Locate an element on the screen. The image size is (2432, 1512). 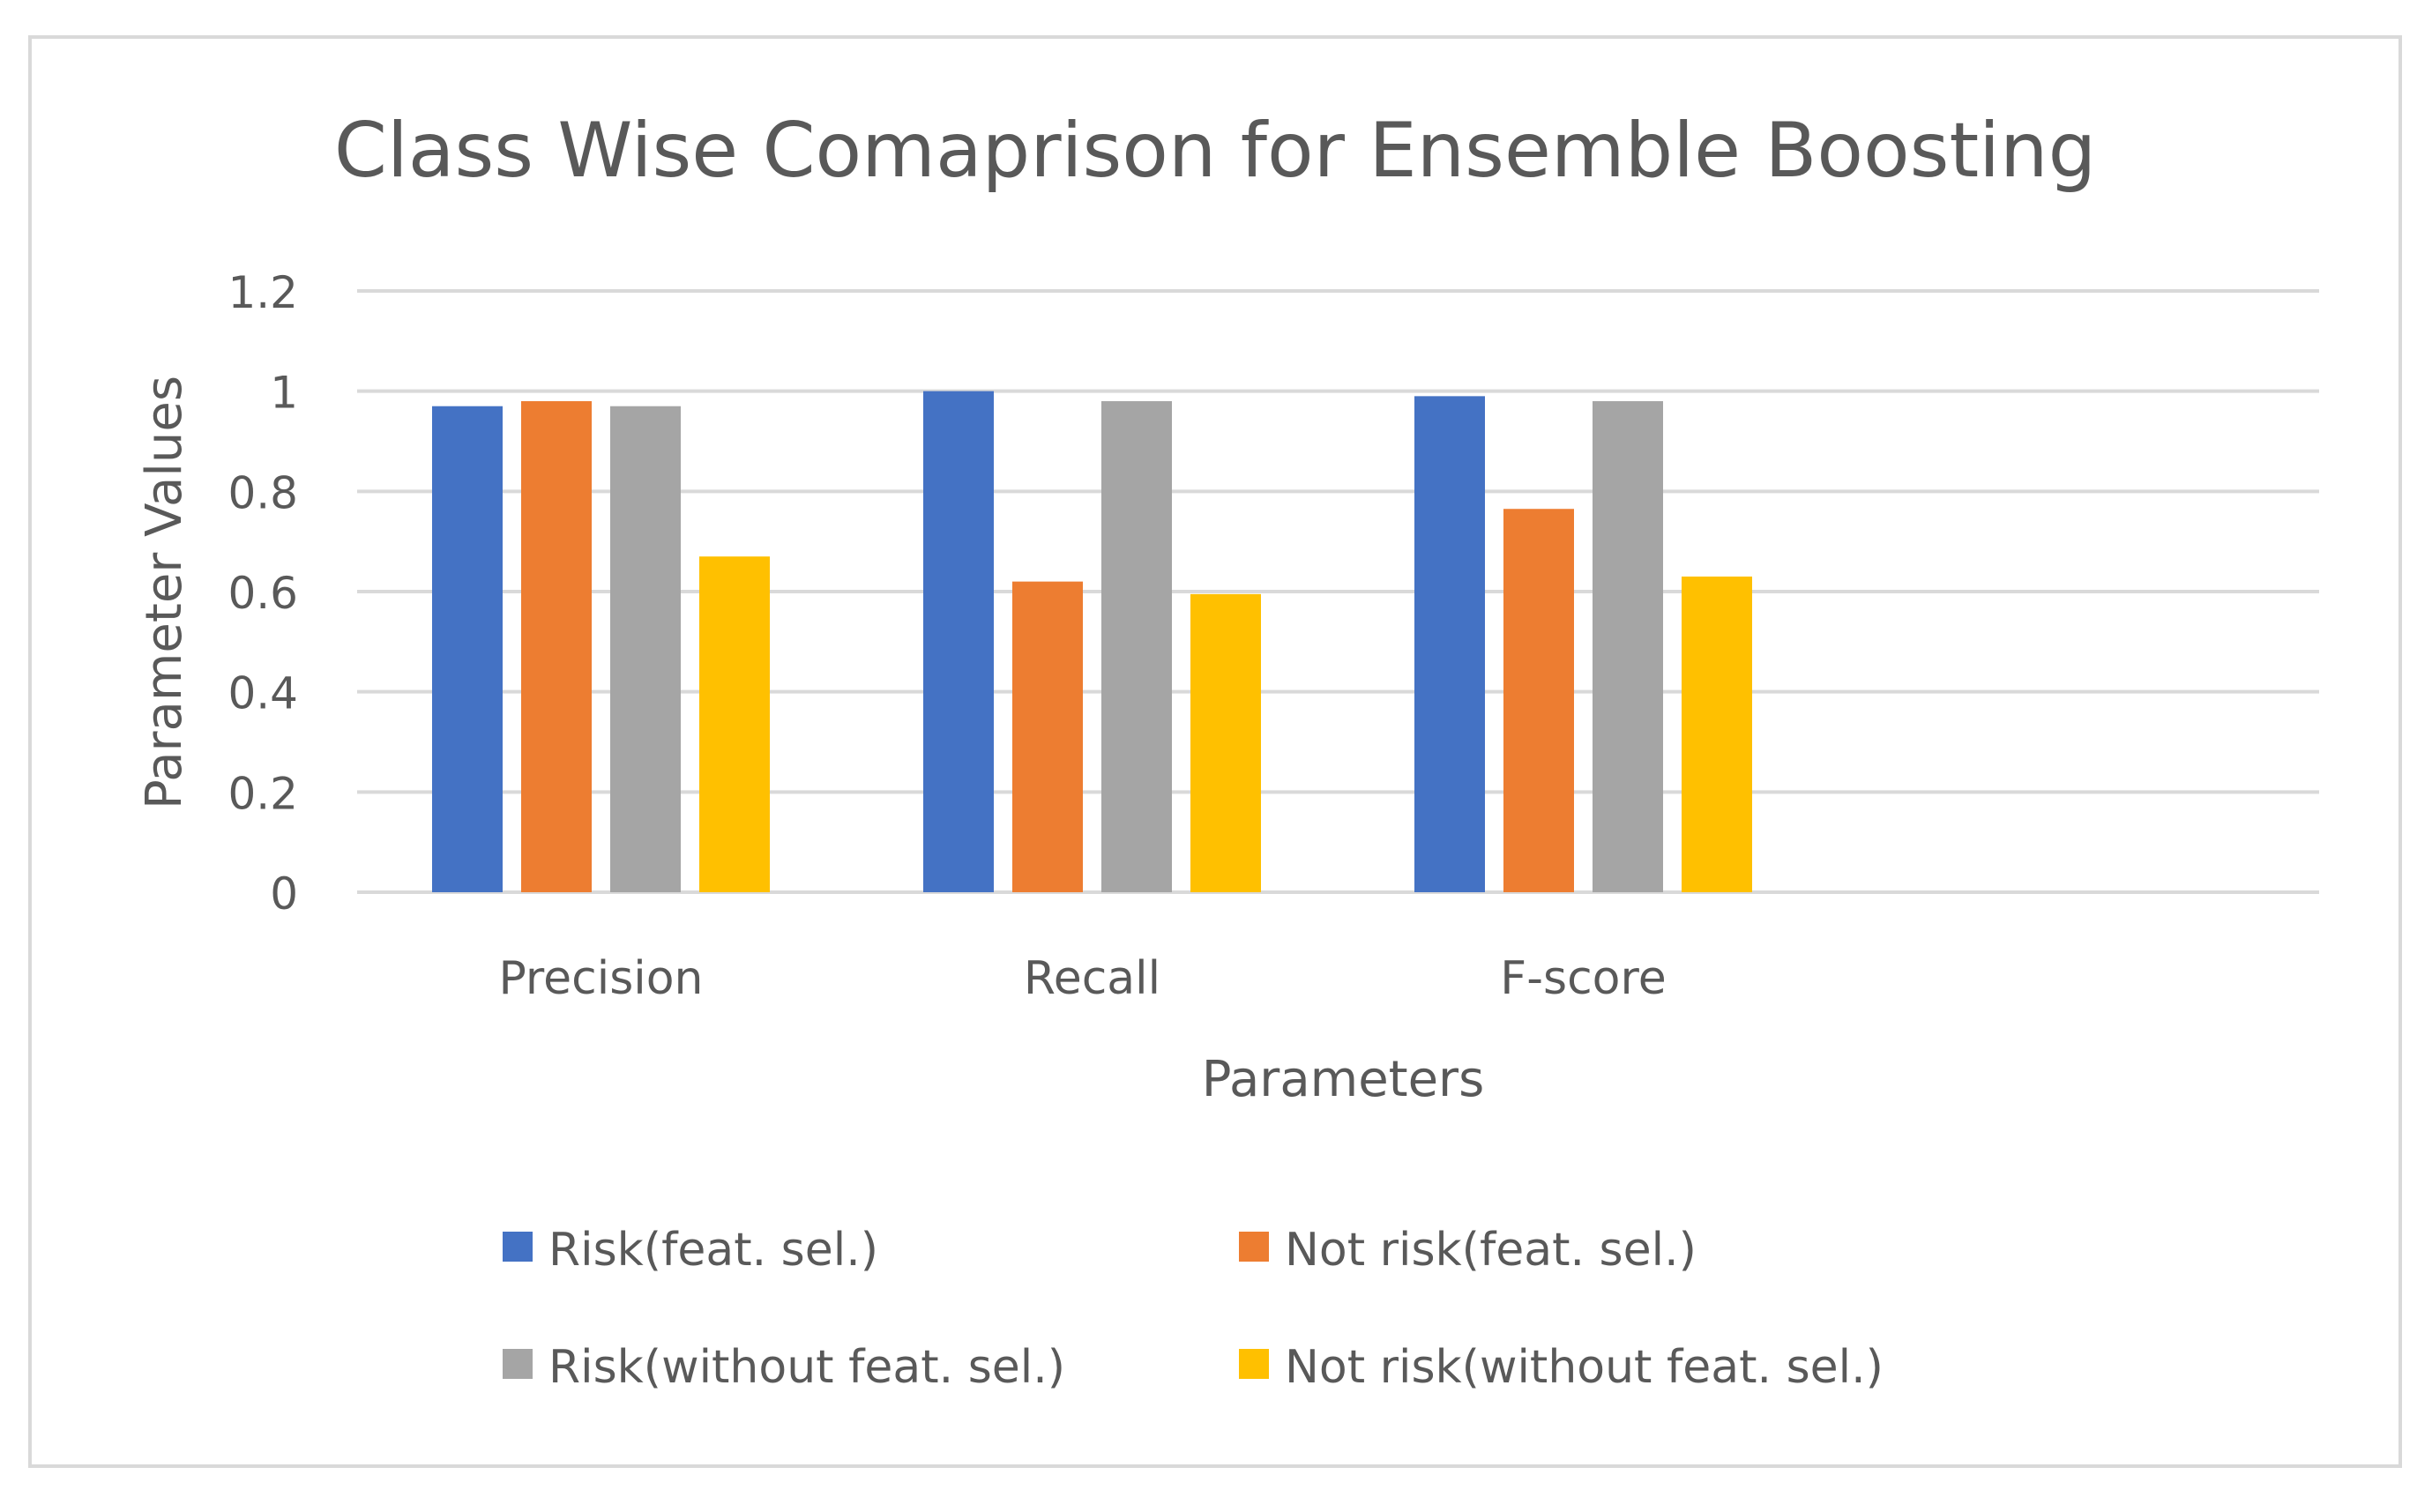
y-tick-label: 0.6 is located at coordinates (263, 594).